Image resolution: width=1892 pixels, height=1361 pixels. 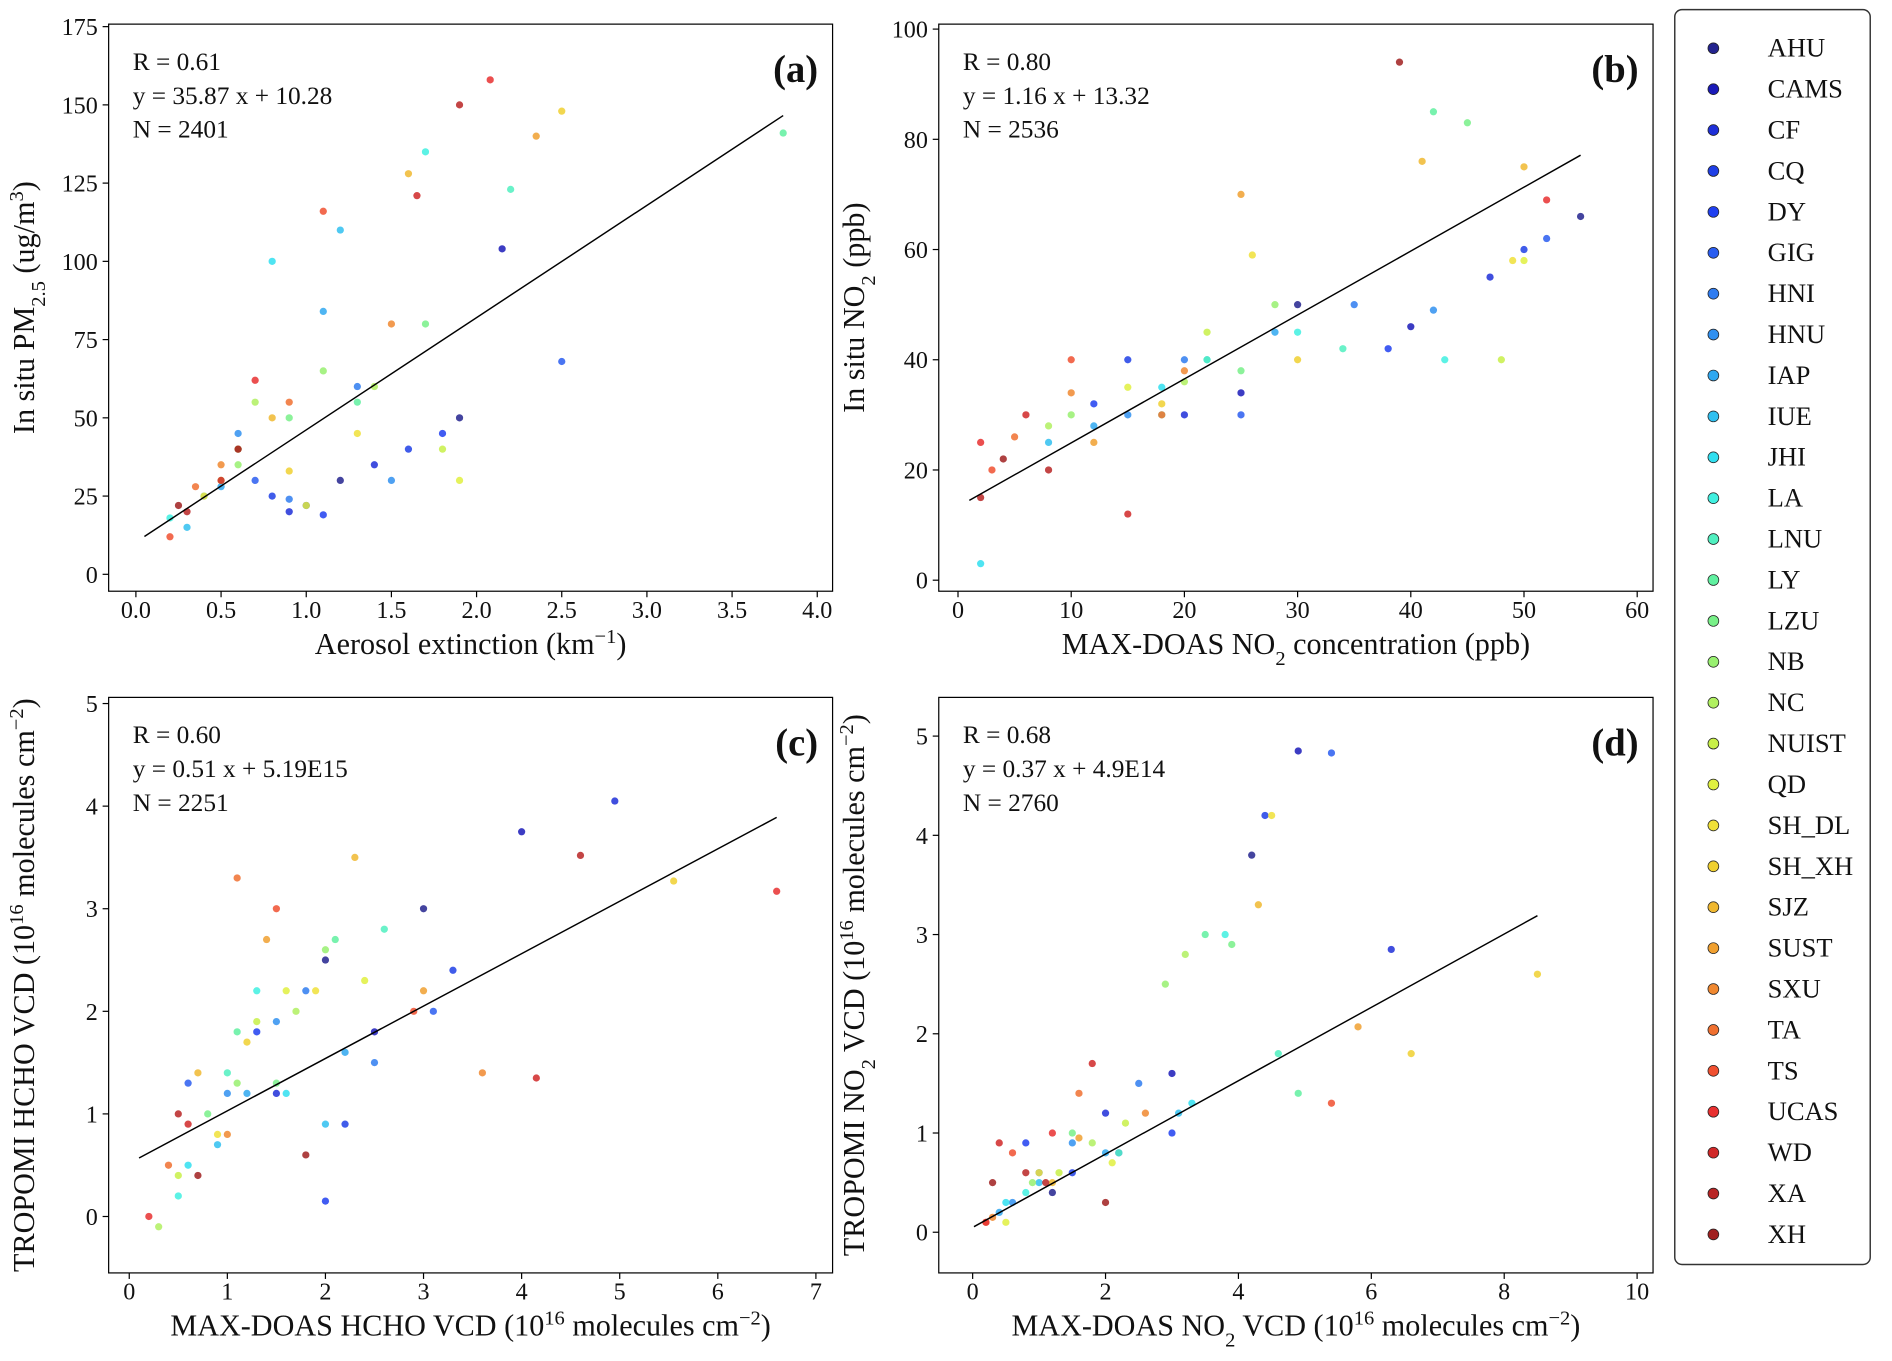 What do you see at coordinates (1786, 702) in the screenshot?
I see `legend-label: NC` at bounding box center [1786, 702].